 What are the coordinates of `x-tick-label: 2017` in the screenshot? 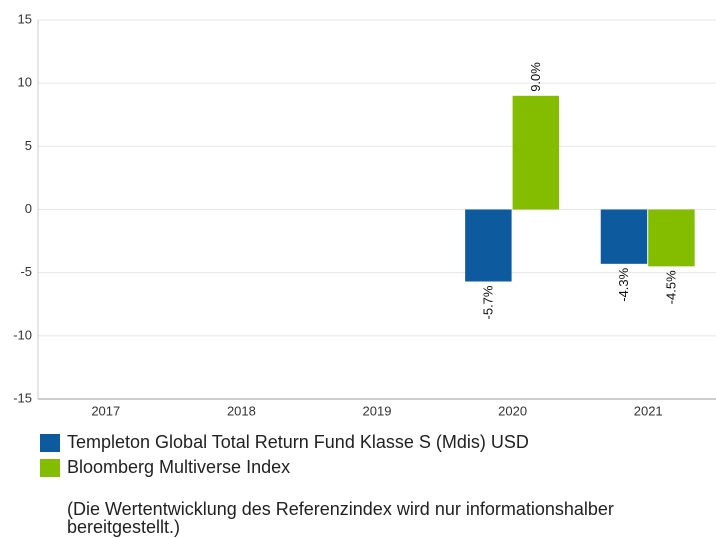 It's located at (105, 410).